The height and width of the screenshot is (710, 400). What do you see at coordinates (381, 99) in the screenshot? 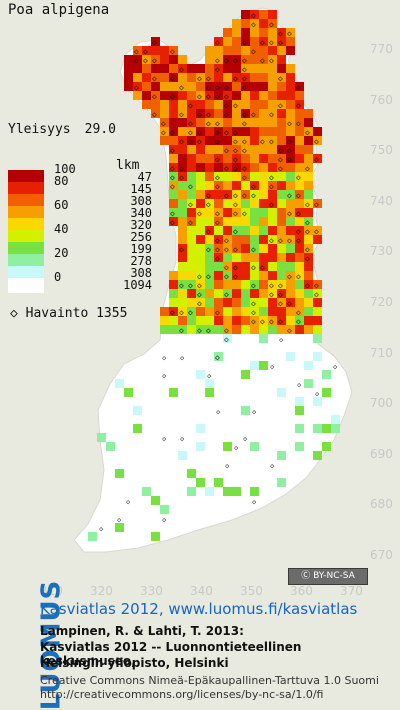
I see `y-tick-label: 760` at bounding box center [381, 99].